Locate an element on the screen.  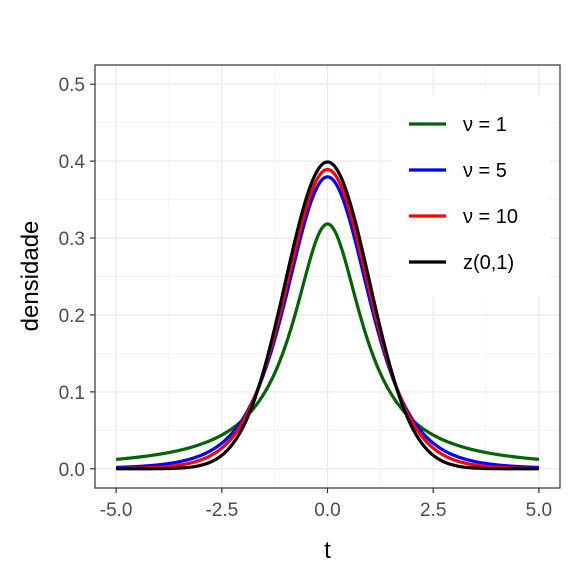
x-tick-label: 0.0 is located at coordinates (327, 510).